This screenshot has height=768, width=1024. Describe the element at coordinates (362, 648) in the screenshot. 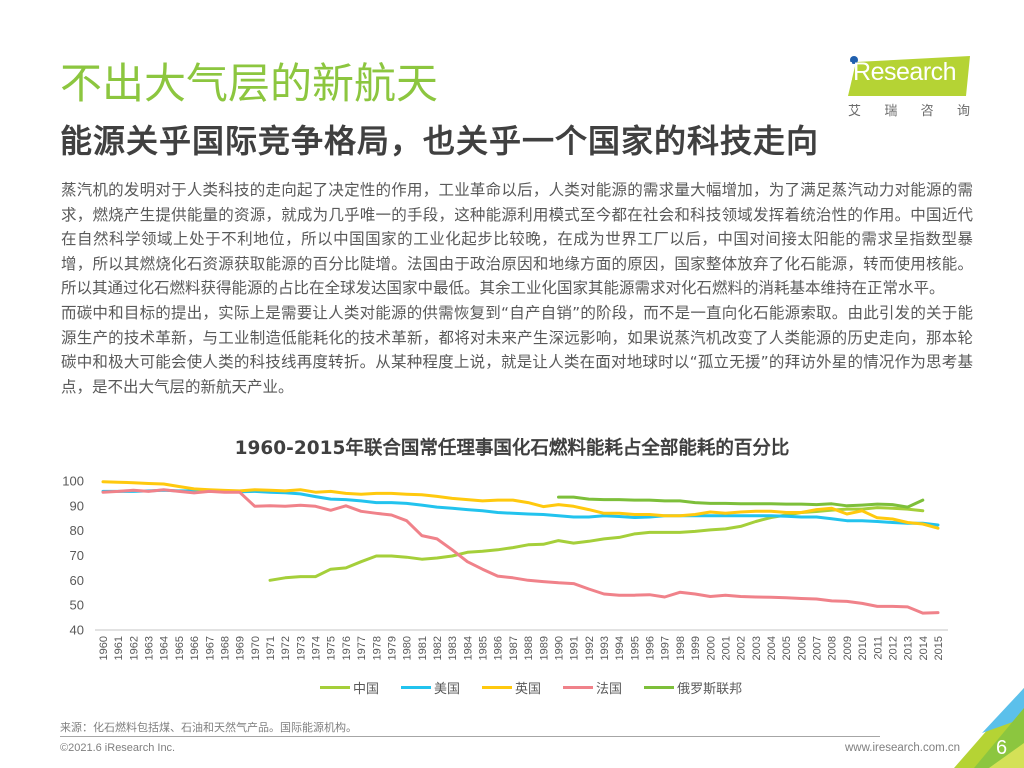

I see `x-tick-label: 1977` at that location.